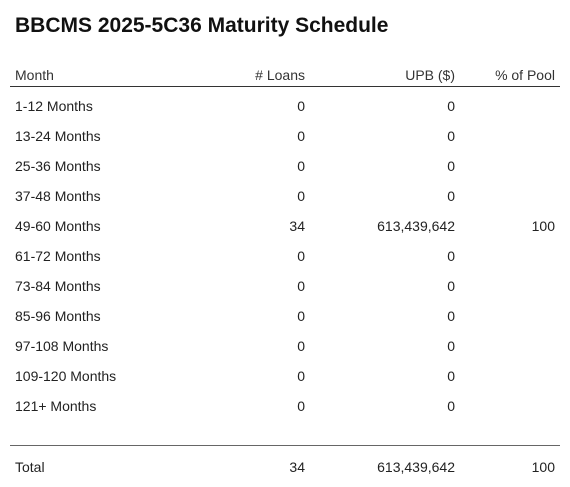  What do you see at coordinates (285, 376) in the screenshot?
I see `table-row: 109-120 Months 0 0` at bounding box center [285, 376].